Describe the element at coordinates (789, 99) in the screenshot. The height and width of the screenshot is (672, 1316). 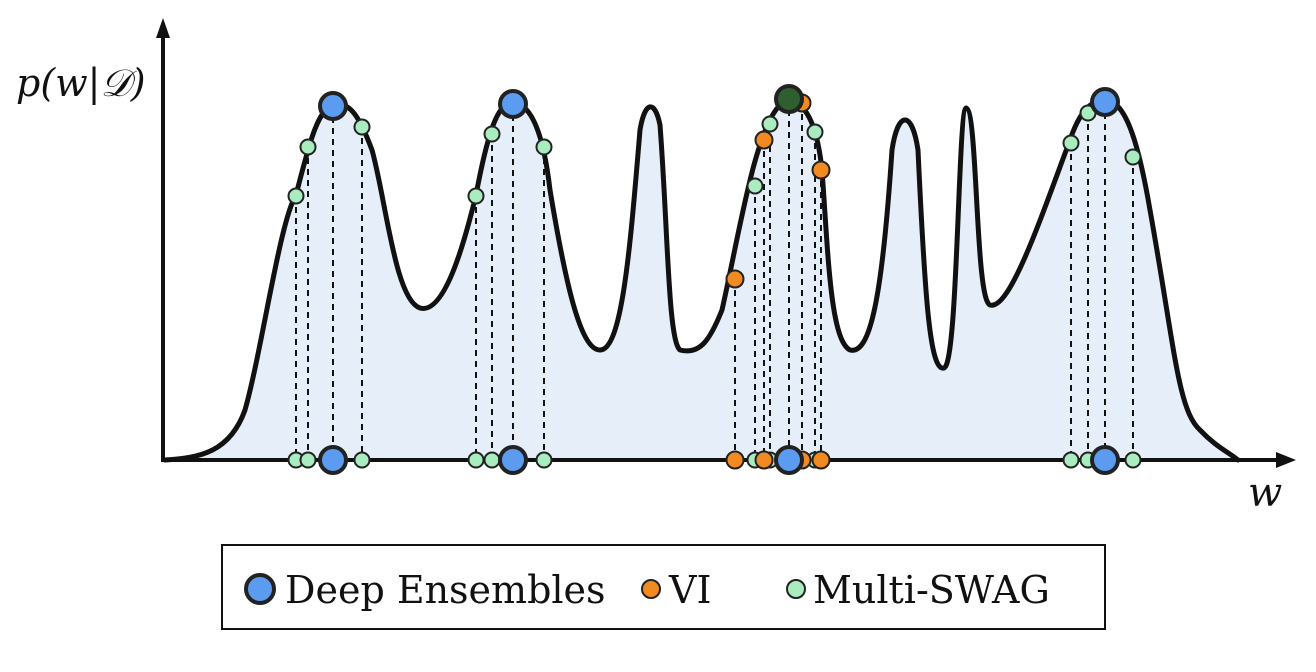
I see `deep-ensemble-point-dark` at that location.